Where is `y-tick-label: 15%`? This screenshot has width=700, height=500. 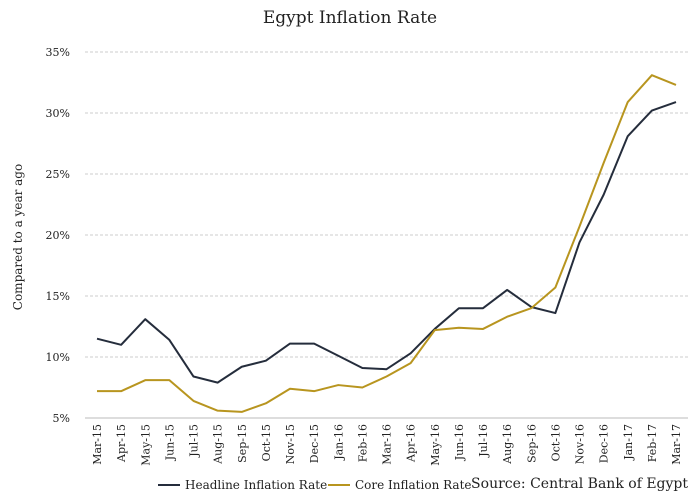
y-tick-label: 15% is located at coordinates (58, 296).